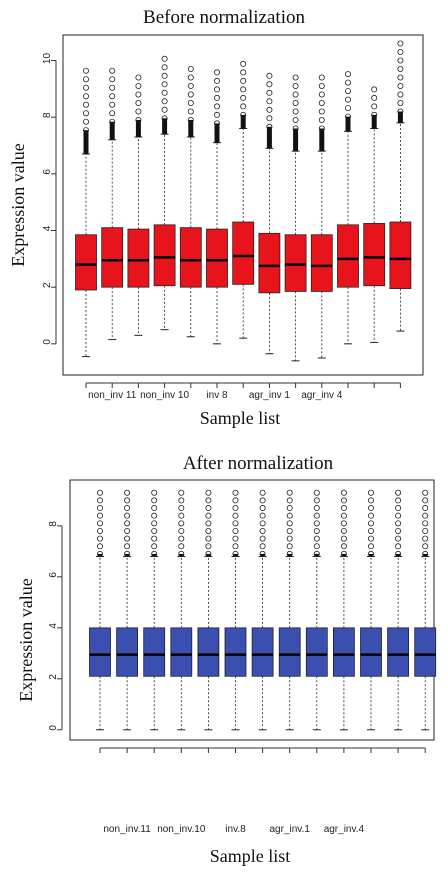 The height and width of the screenshot is (874, 448). I want to click on y-tick-label: 2, so click(53, 677).